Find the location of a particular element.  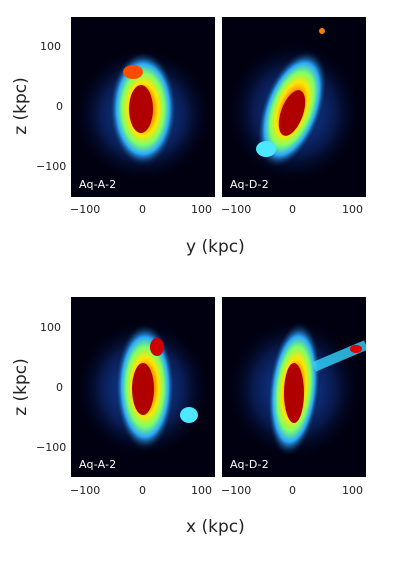

panel-row2-aq-a-2: Aq-A-2 is located at coordinates (143, 387).